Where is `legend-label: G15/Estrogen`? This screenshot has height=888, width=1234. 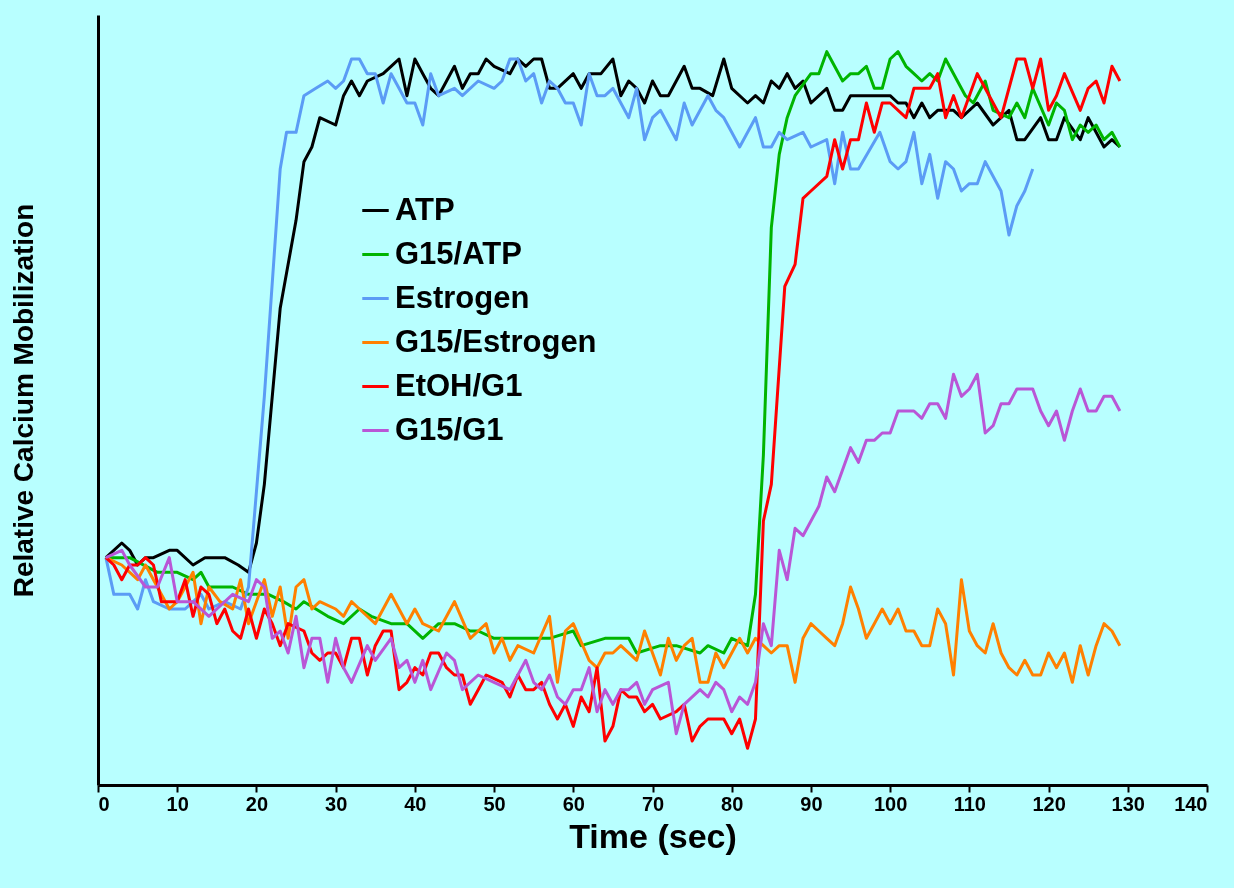 legend-label: G15/Estrogen is located at coordinates (496, 341).